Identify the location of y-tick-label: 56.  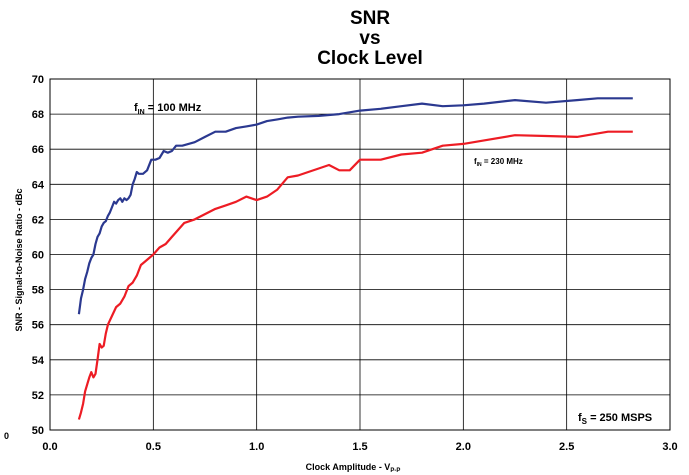
(38, 326).